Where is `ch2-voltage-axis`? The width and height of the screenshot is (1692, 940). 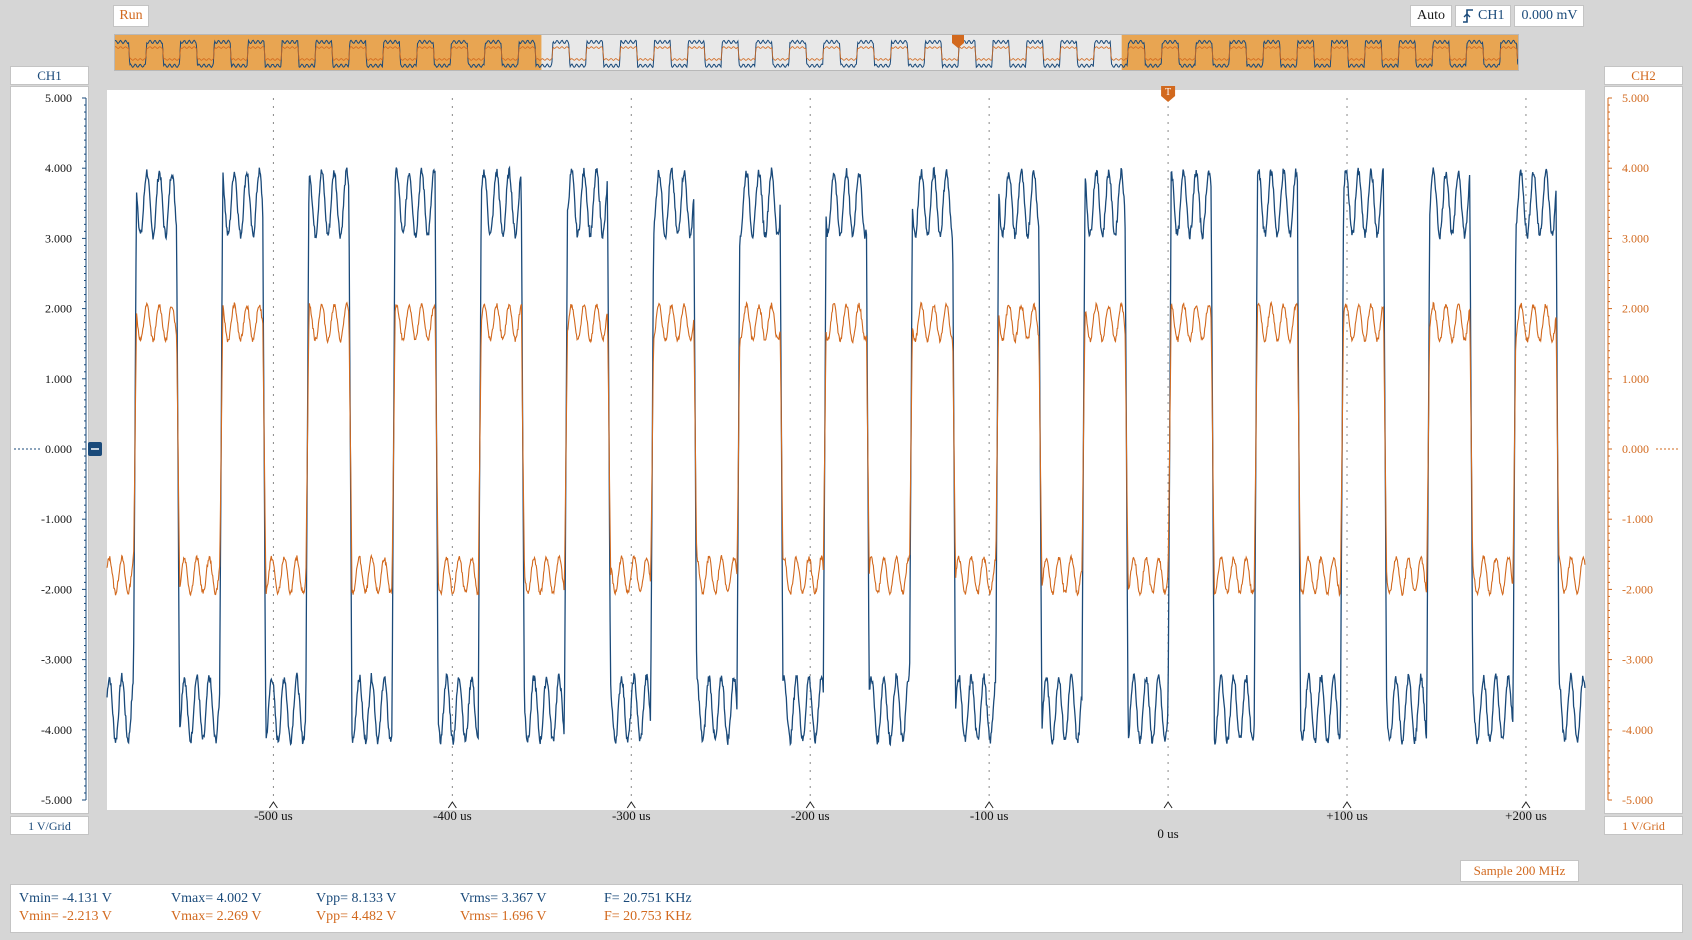
ch2-voltage-axis is located at coordinates (1643, 450).